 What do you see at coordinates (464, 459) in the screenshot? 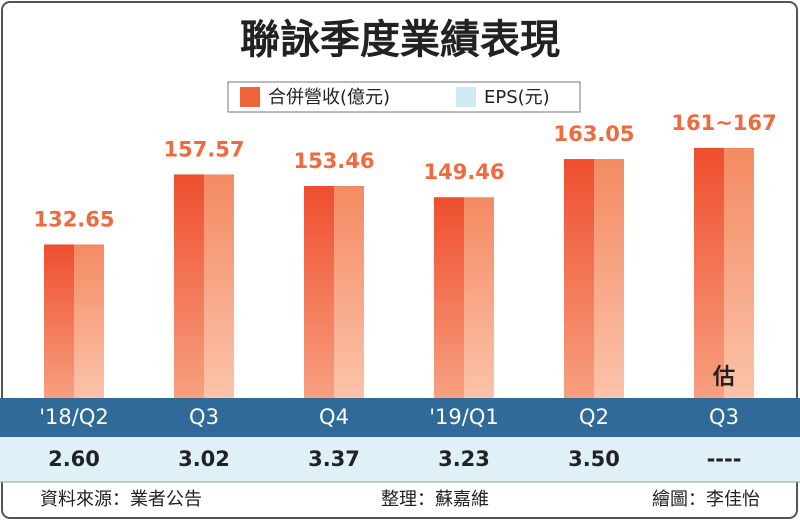
I see `eps-label: 3.23` at bounding box center [464, 459].